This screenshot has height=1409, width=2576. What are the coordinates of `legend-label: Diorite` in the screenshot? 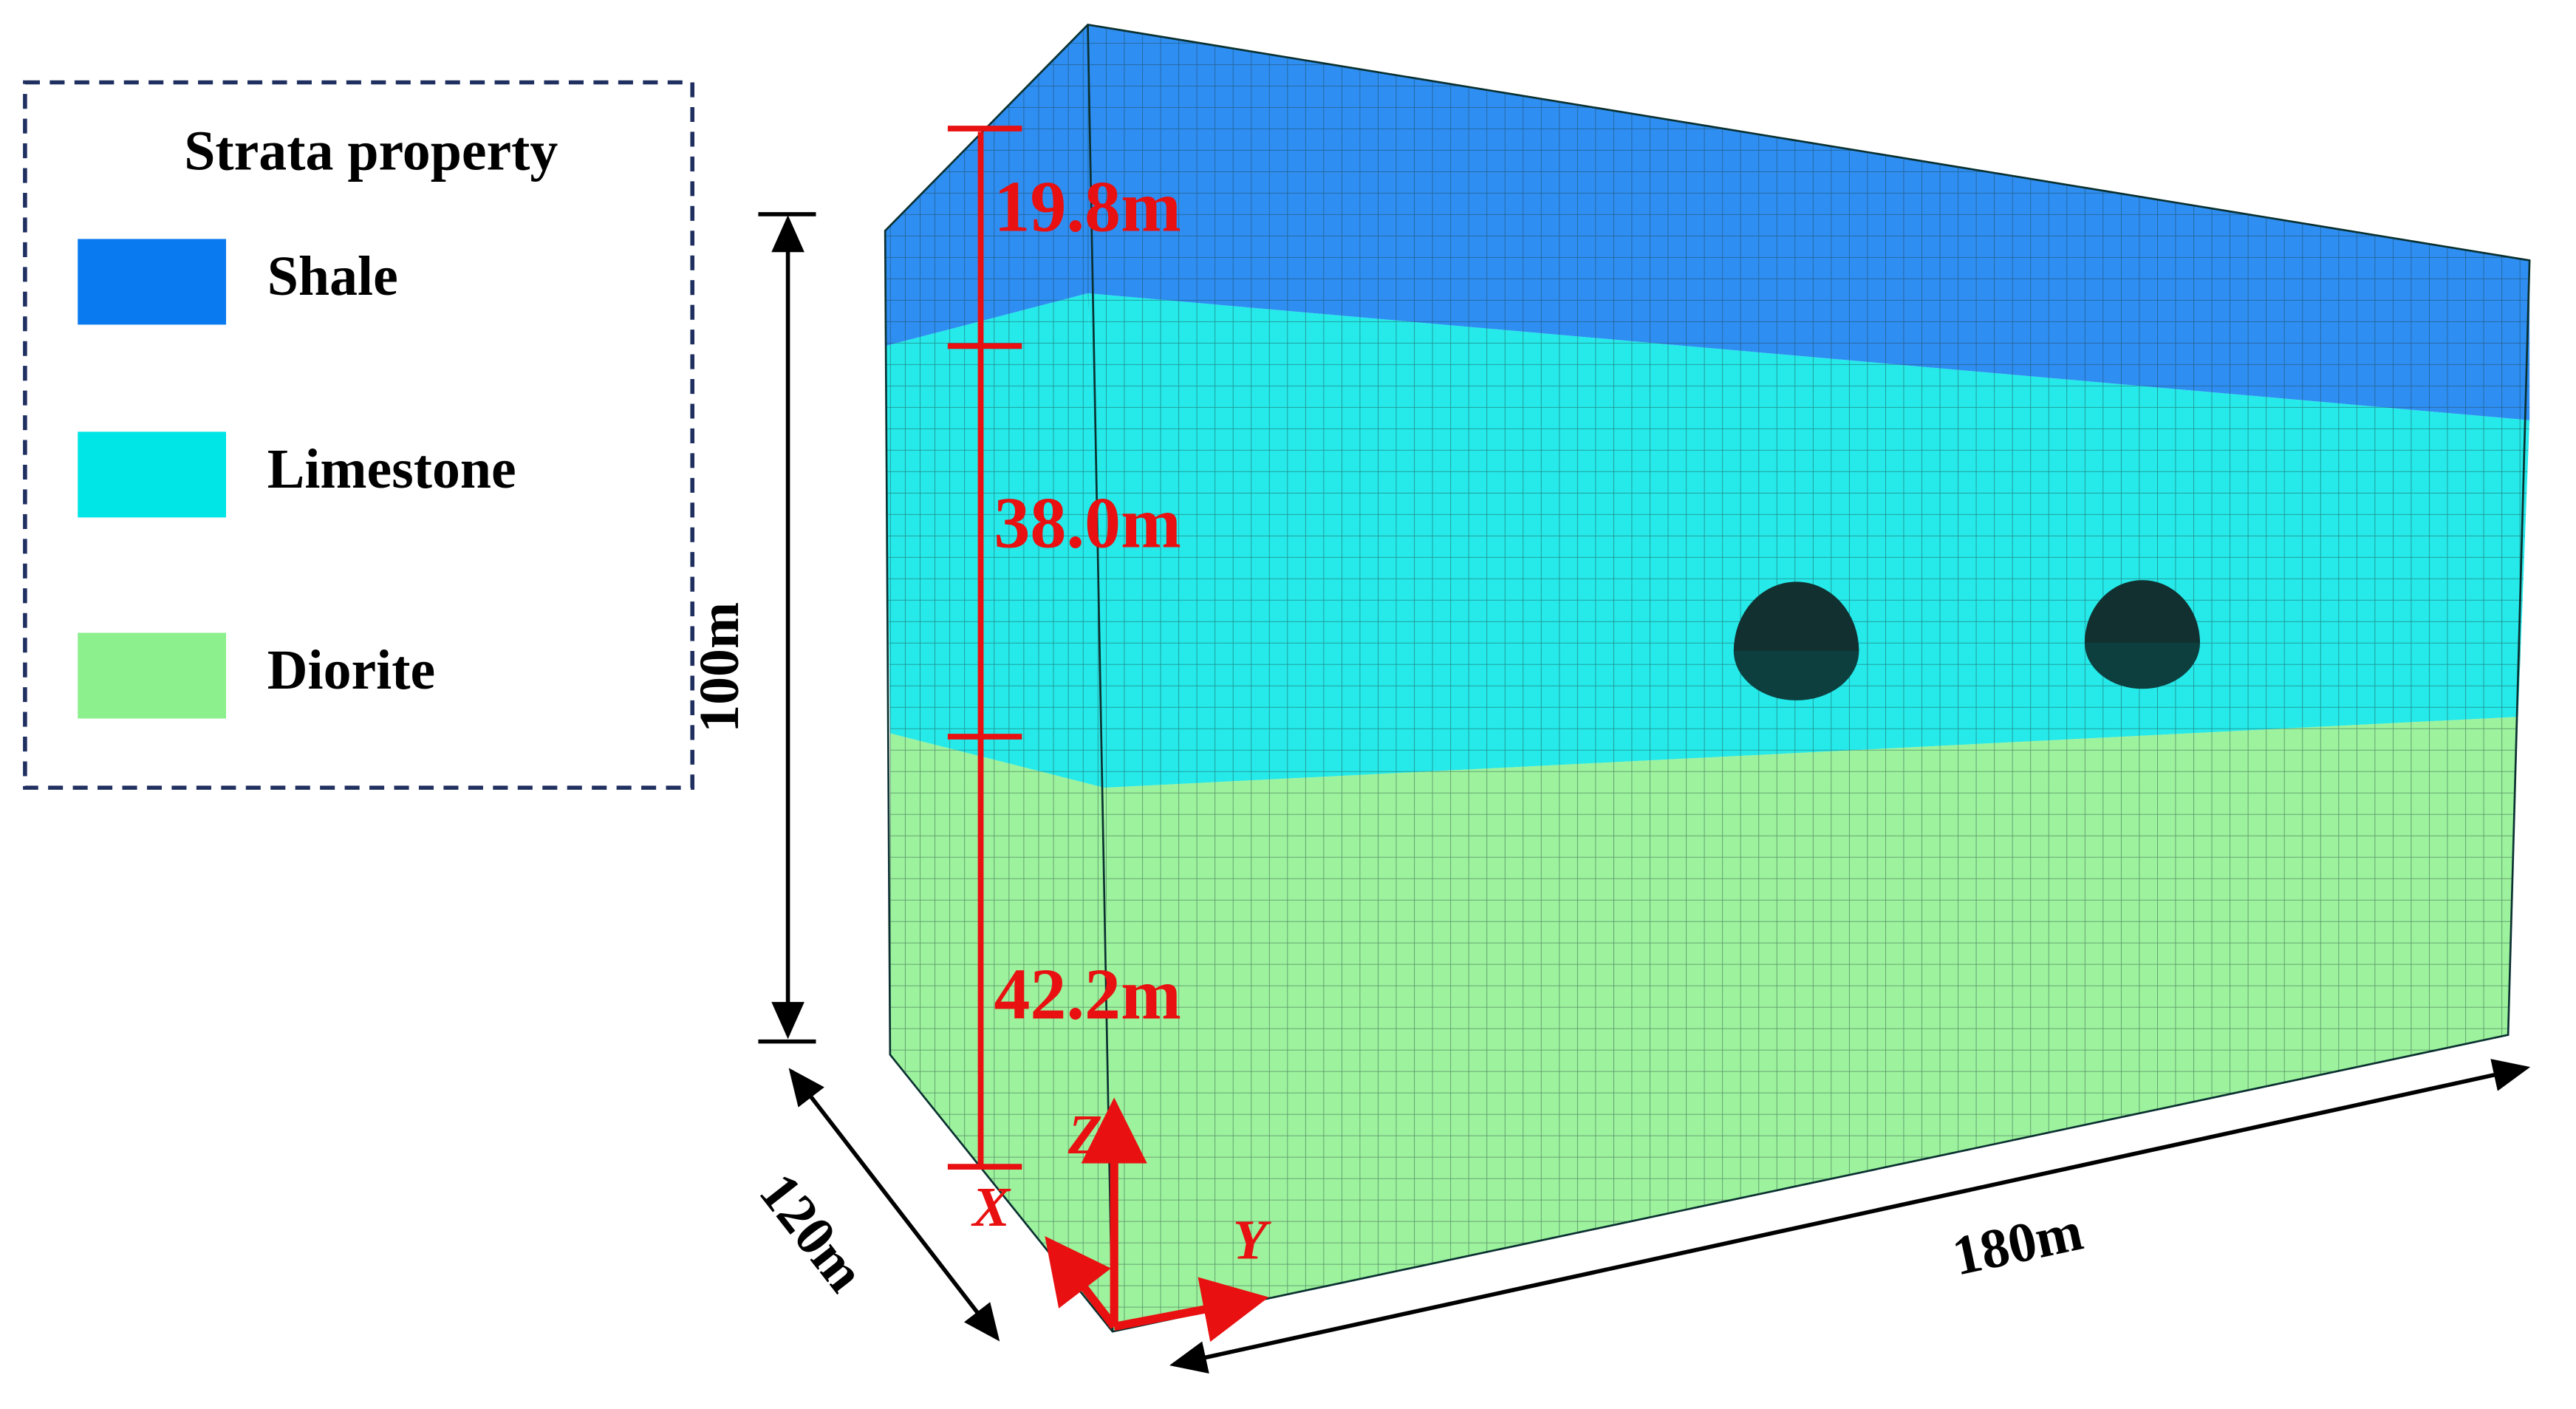 It's located at (351, 670).